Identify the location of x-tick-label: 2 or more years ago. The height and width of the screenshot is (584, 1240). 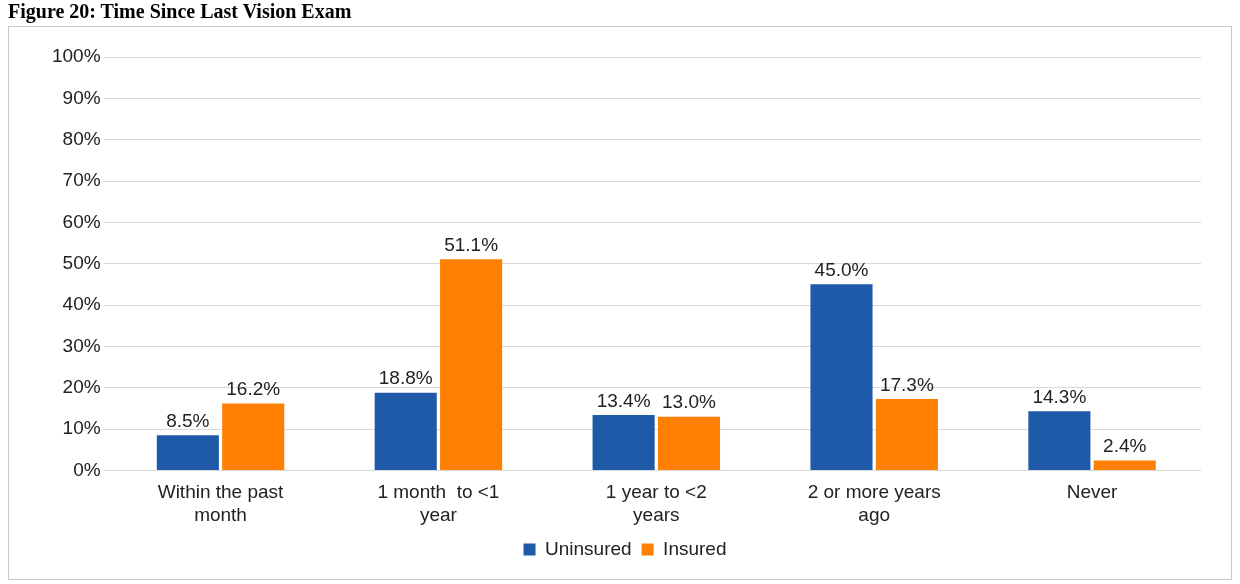
(874, 503).